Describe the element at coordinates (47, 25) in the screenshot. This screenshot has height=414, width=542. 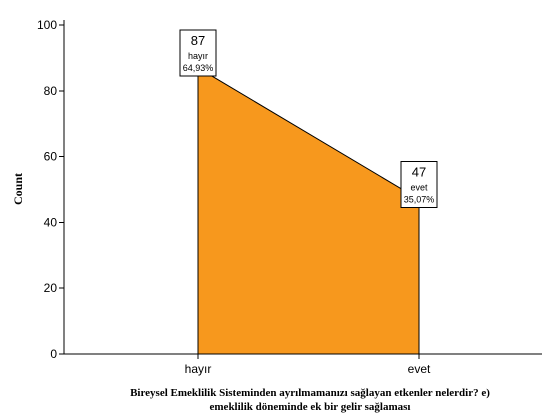
I see `y-tick-label: 100` at that location.